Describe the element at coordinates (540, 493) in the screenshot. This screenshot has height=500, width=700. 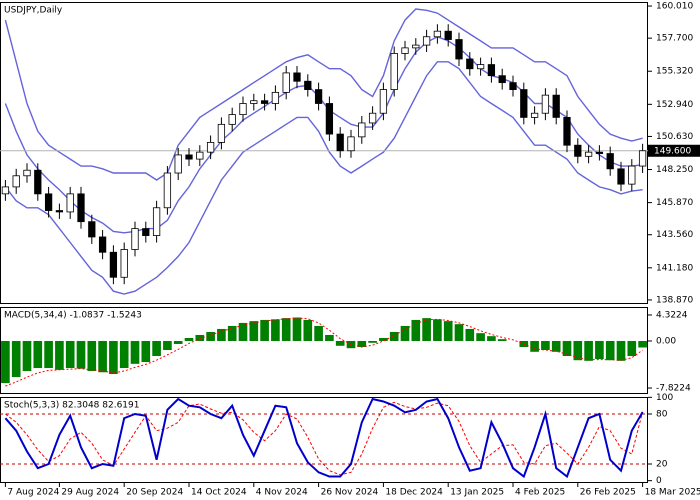
I see `x-tick-label: 4 Feb 2025` at that location.